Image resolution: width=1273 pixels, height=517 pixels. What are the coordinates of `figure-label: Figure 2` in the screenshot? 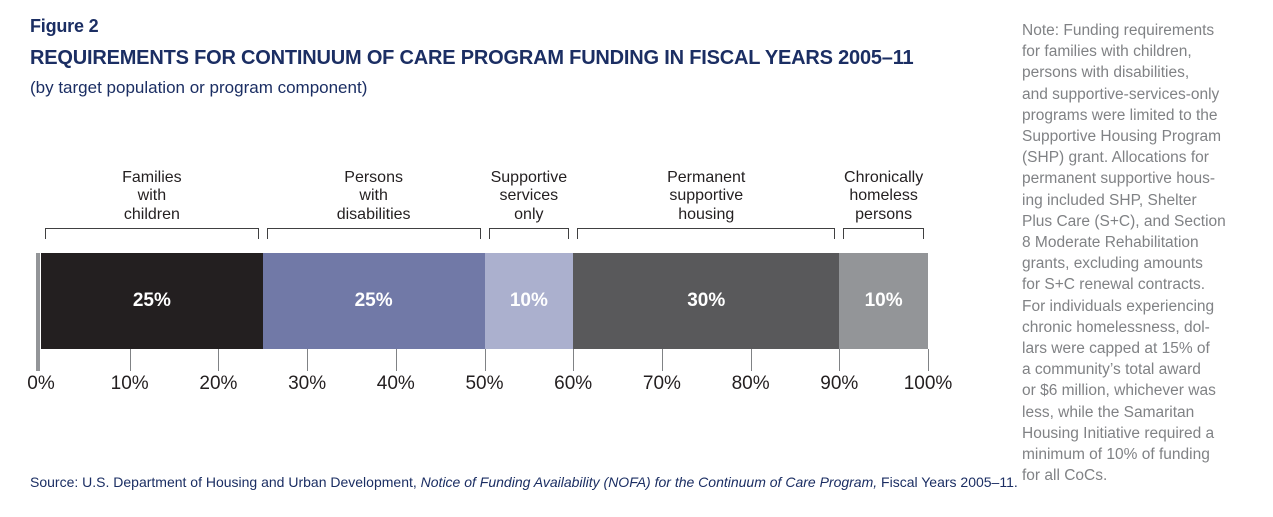 It's located at (64, 26).